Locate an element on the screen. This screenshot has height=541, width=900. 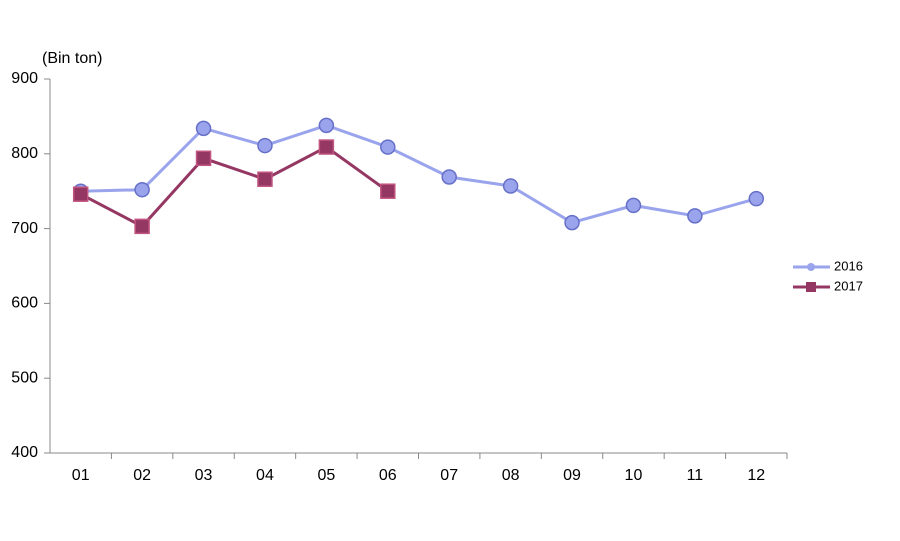
y-axis-label: (Bin ton) is located at coordinates (72, 58).